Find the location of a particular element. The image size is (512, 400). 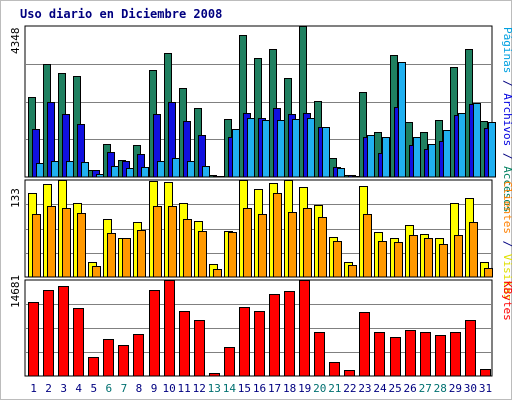

y-max-label: 14681 is located at coordinates (15, 291).